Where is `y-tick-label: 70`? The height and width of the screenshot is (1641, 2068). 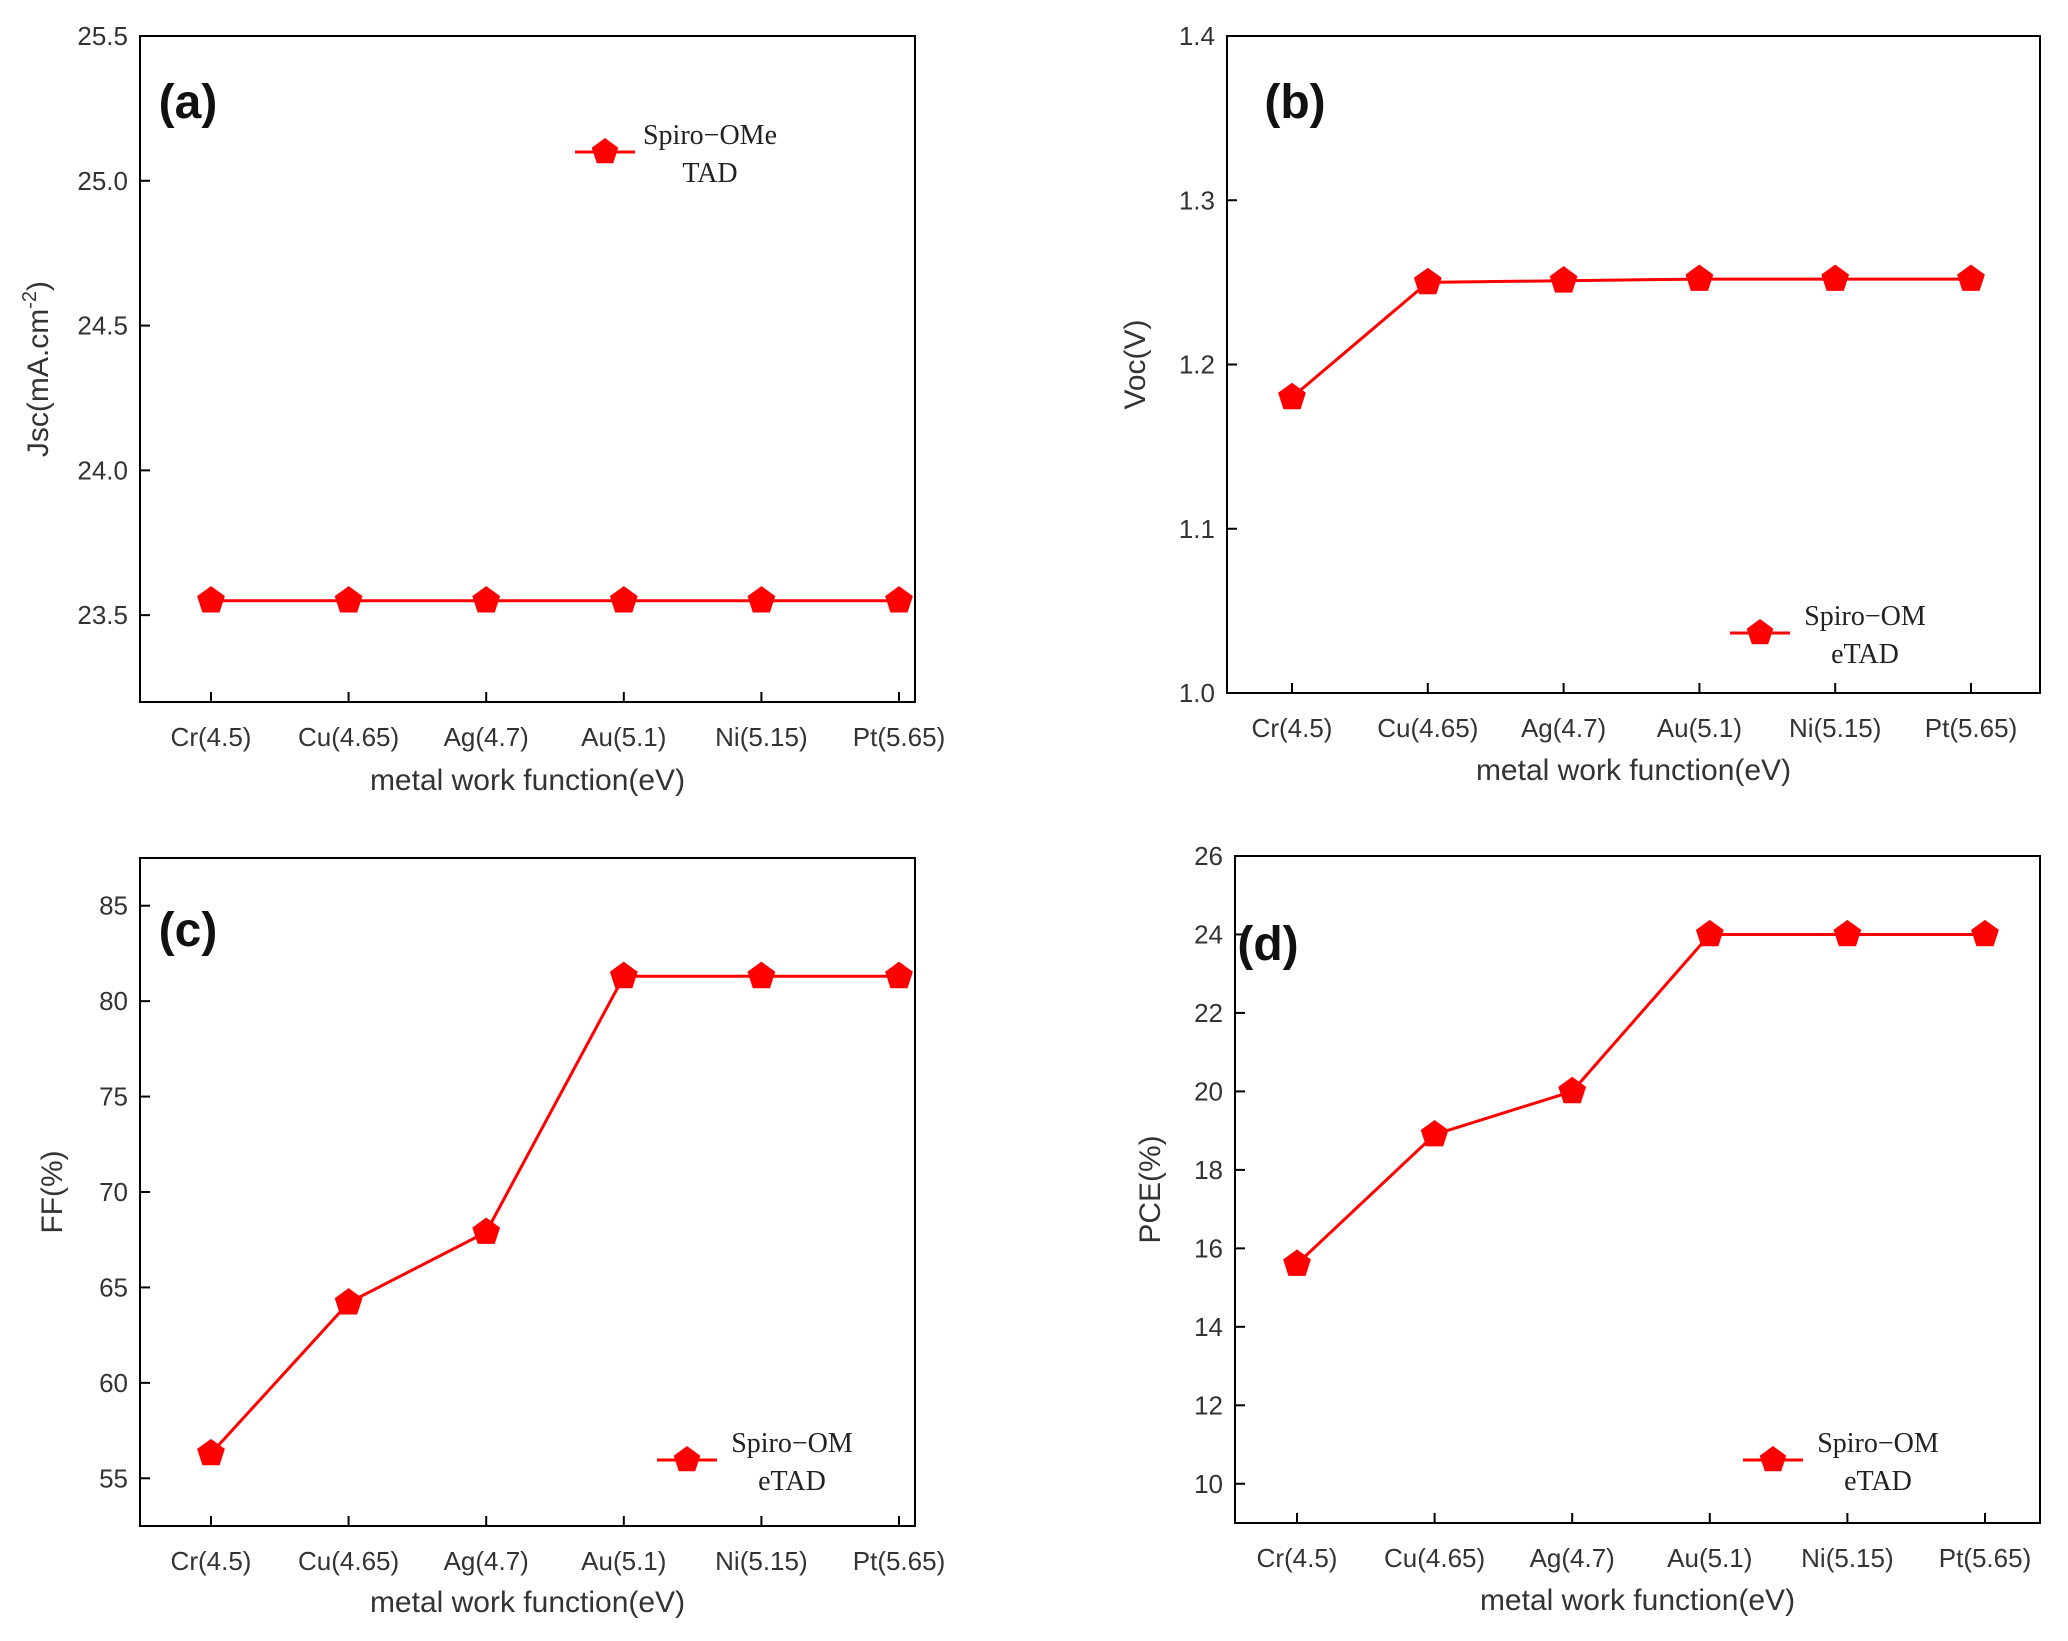
y-tick-label: 70 is located at coordinates (113, 1192).